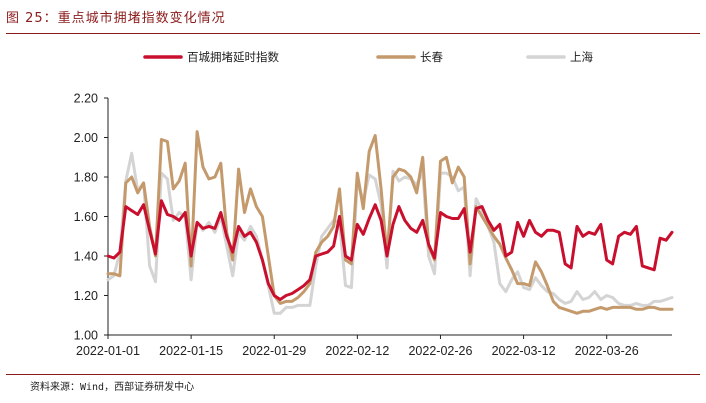  What do you see at coordinates (112, 387) in the screenshot?
I see `source-note: 资料来源：Wind，西部证券研发中心` at bounding box center [112, 387].